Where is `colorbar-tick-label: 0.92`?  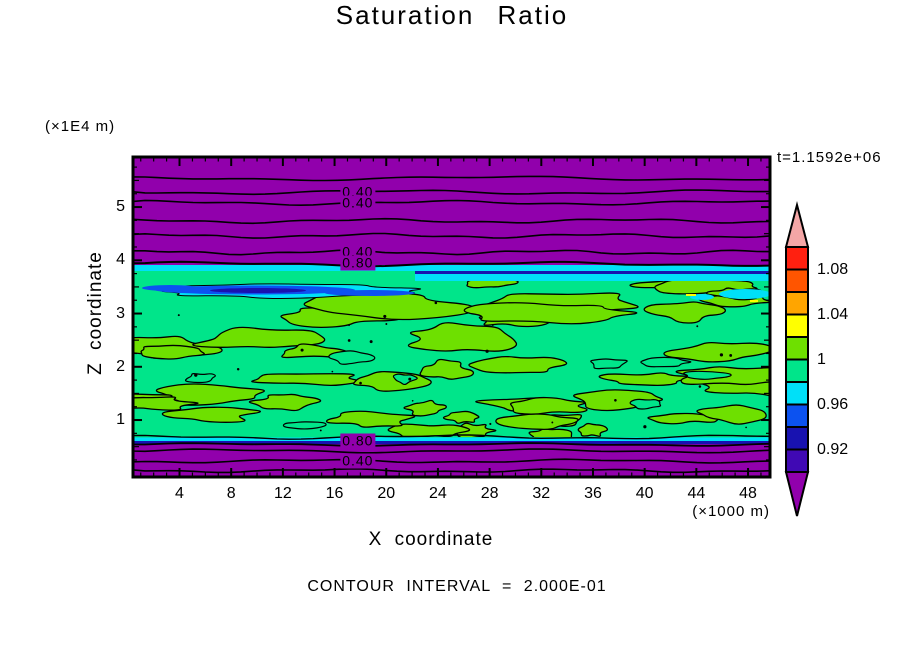 colorbar-tick-label: 0.92 is located at coordinates (833, 449).